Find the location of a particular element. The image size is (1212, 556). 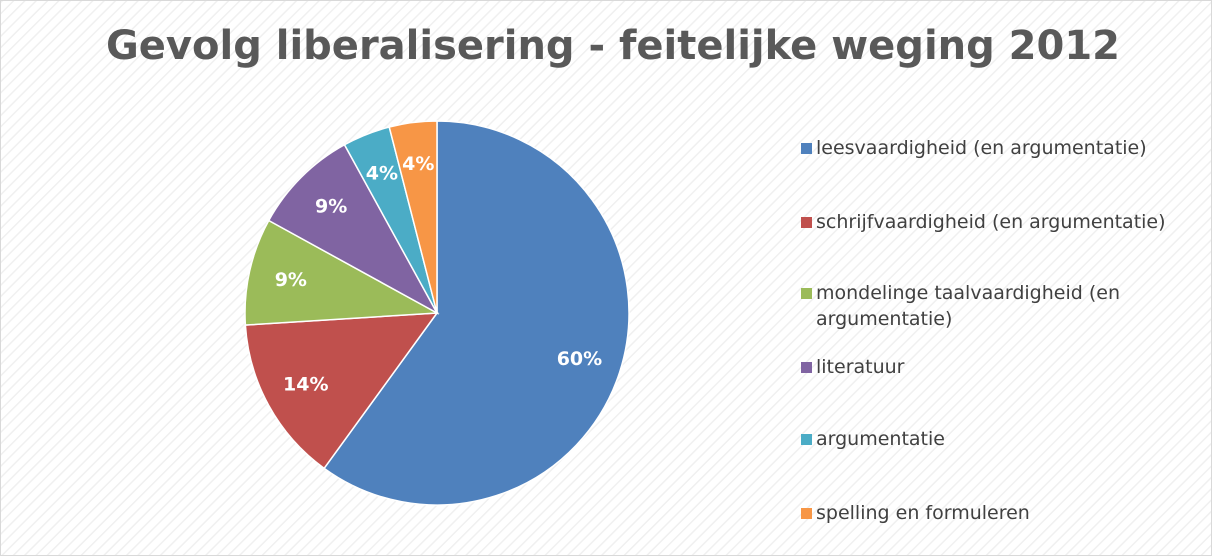

legend-item: literatuur is located at coordinates (1001, 367).